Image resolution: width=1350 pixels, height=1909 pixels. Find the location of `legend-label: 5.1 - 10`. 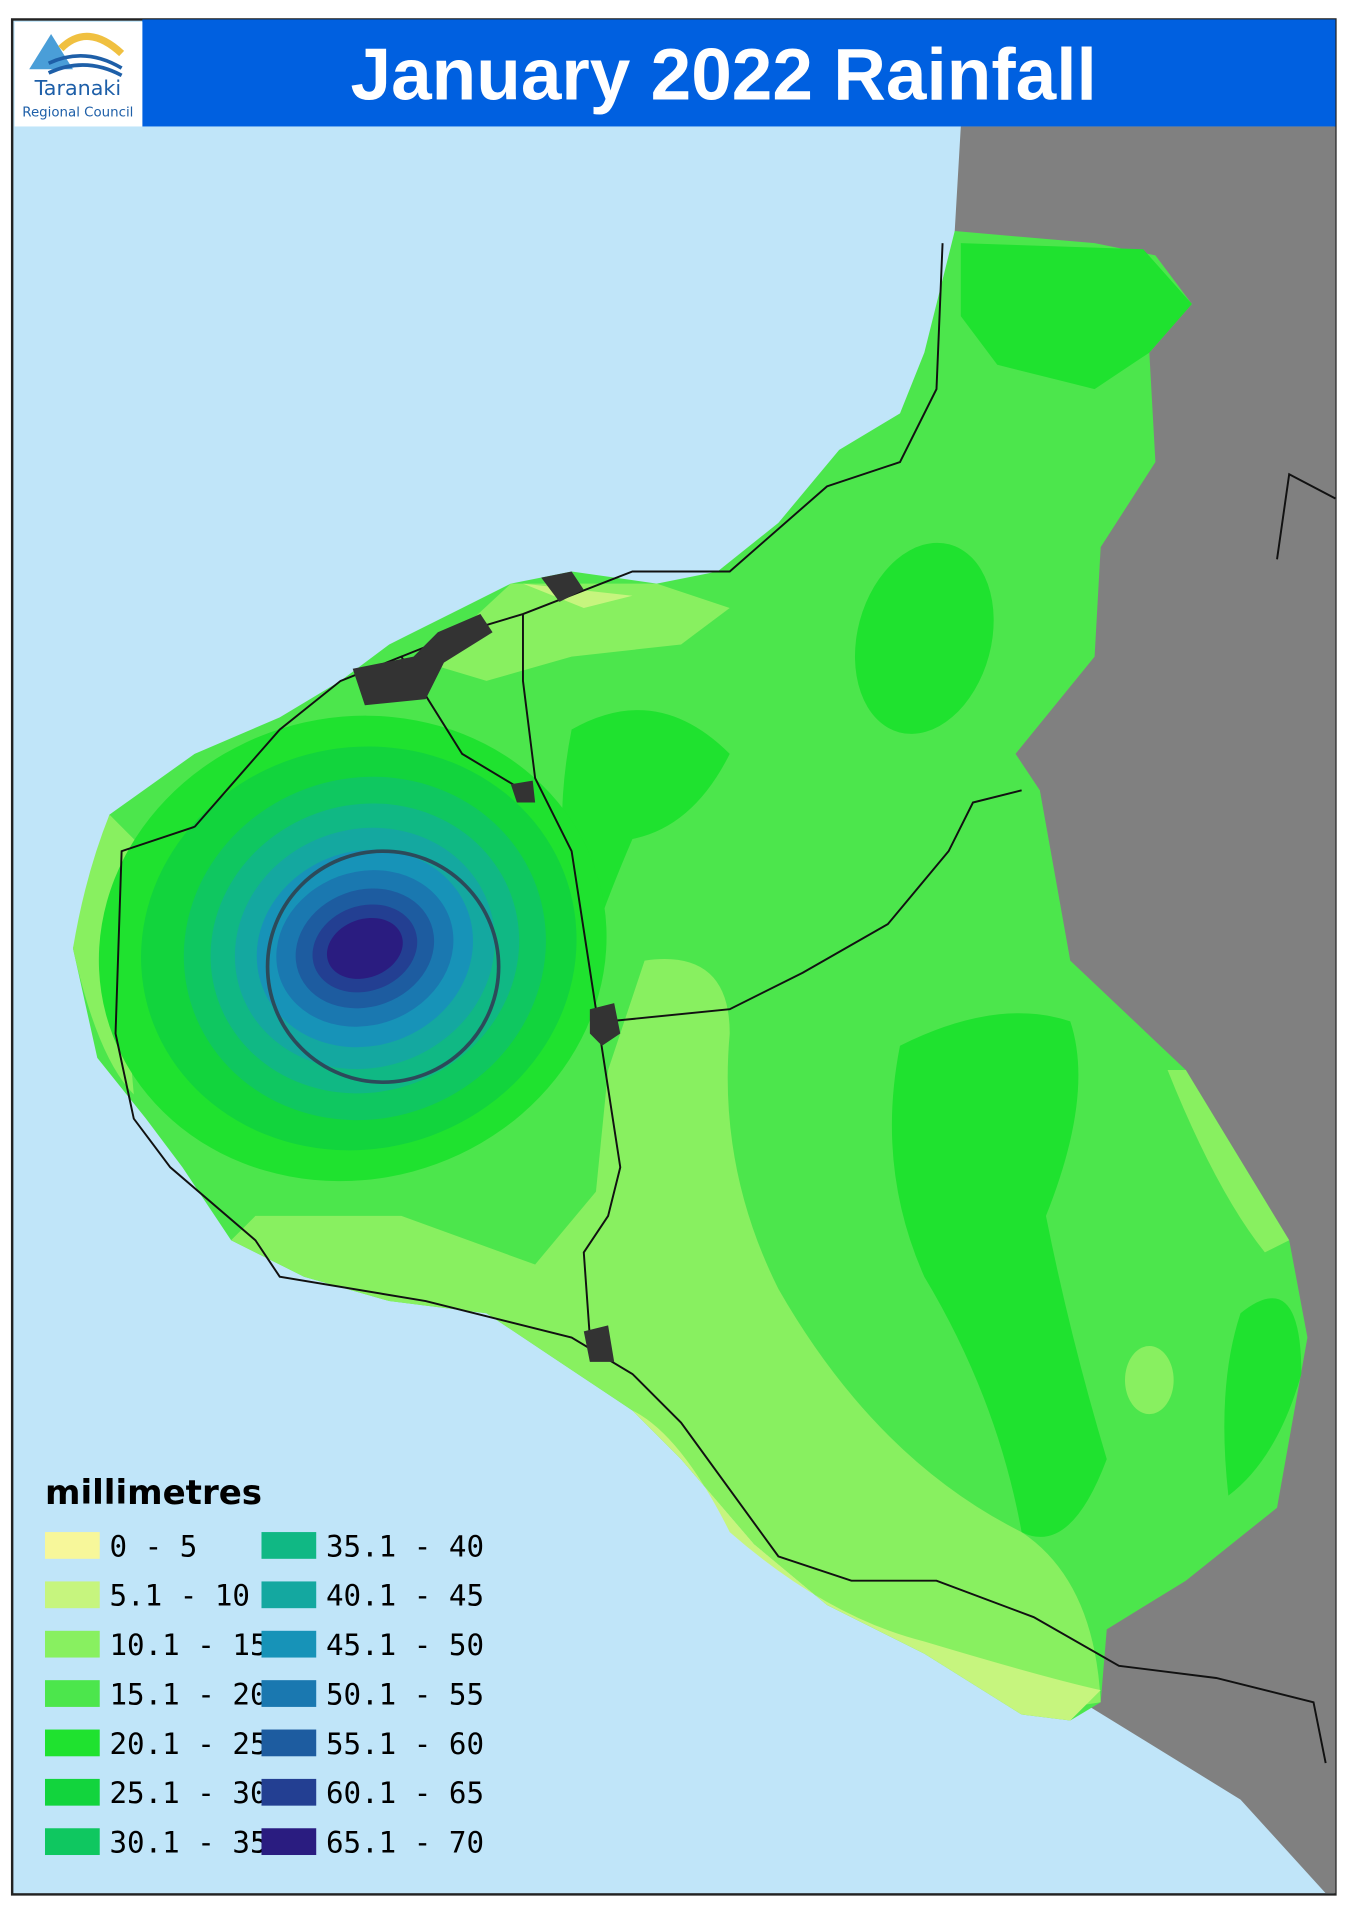

legend-label: 5.1 - 10 is located at coordinates (179, 1596).